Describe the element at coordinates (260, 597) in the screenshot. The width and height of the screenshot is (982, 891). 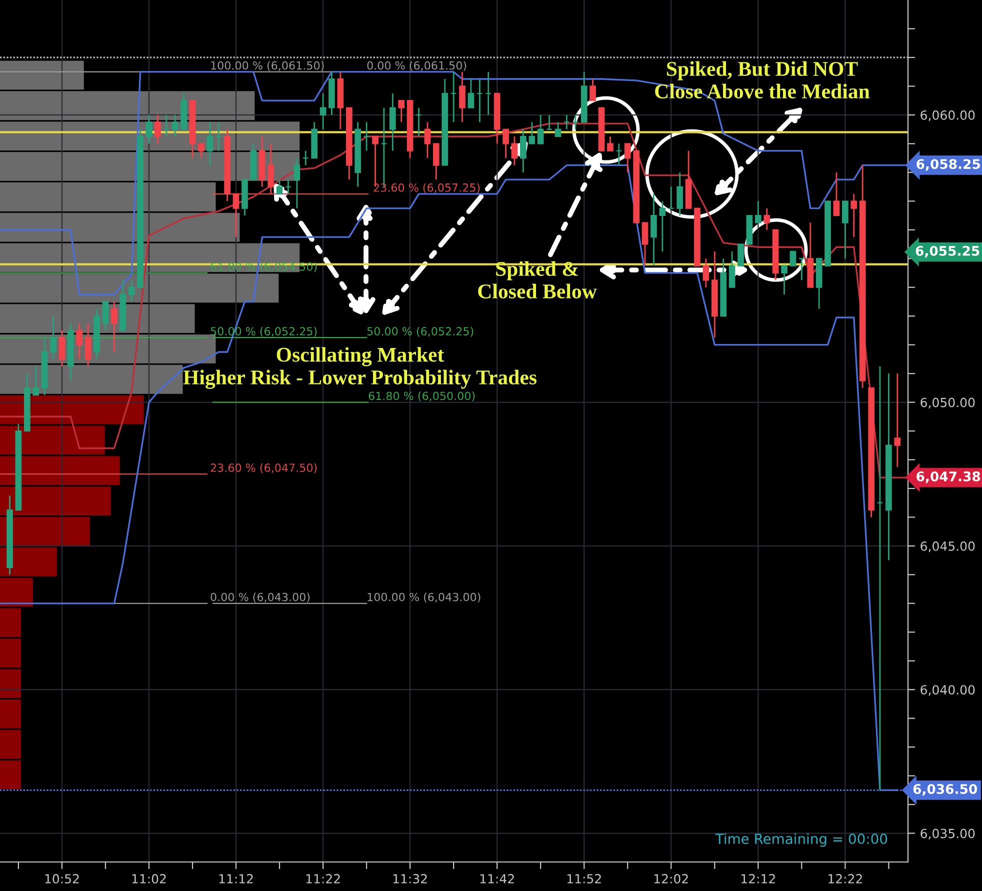
I see `ref-line-label: 0.00 % (6,043.00)` at that location.